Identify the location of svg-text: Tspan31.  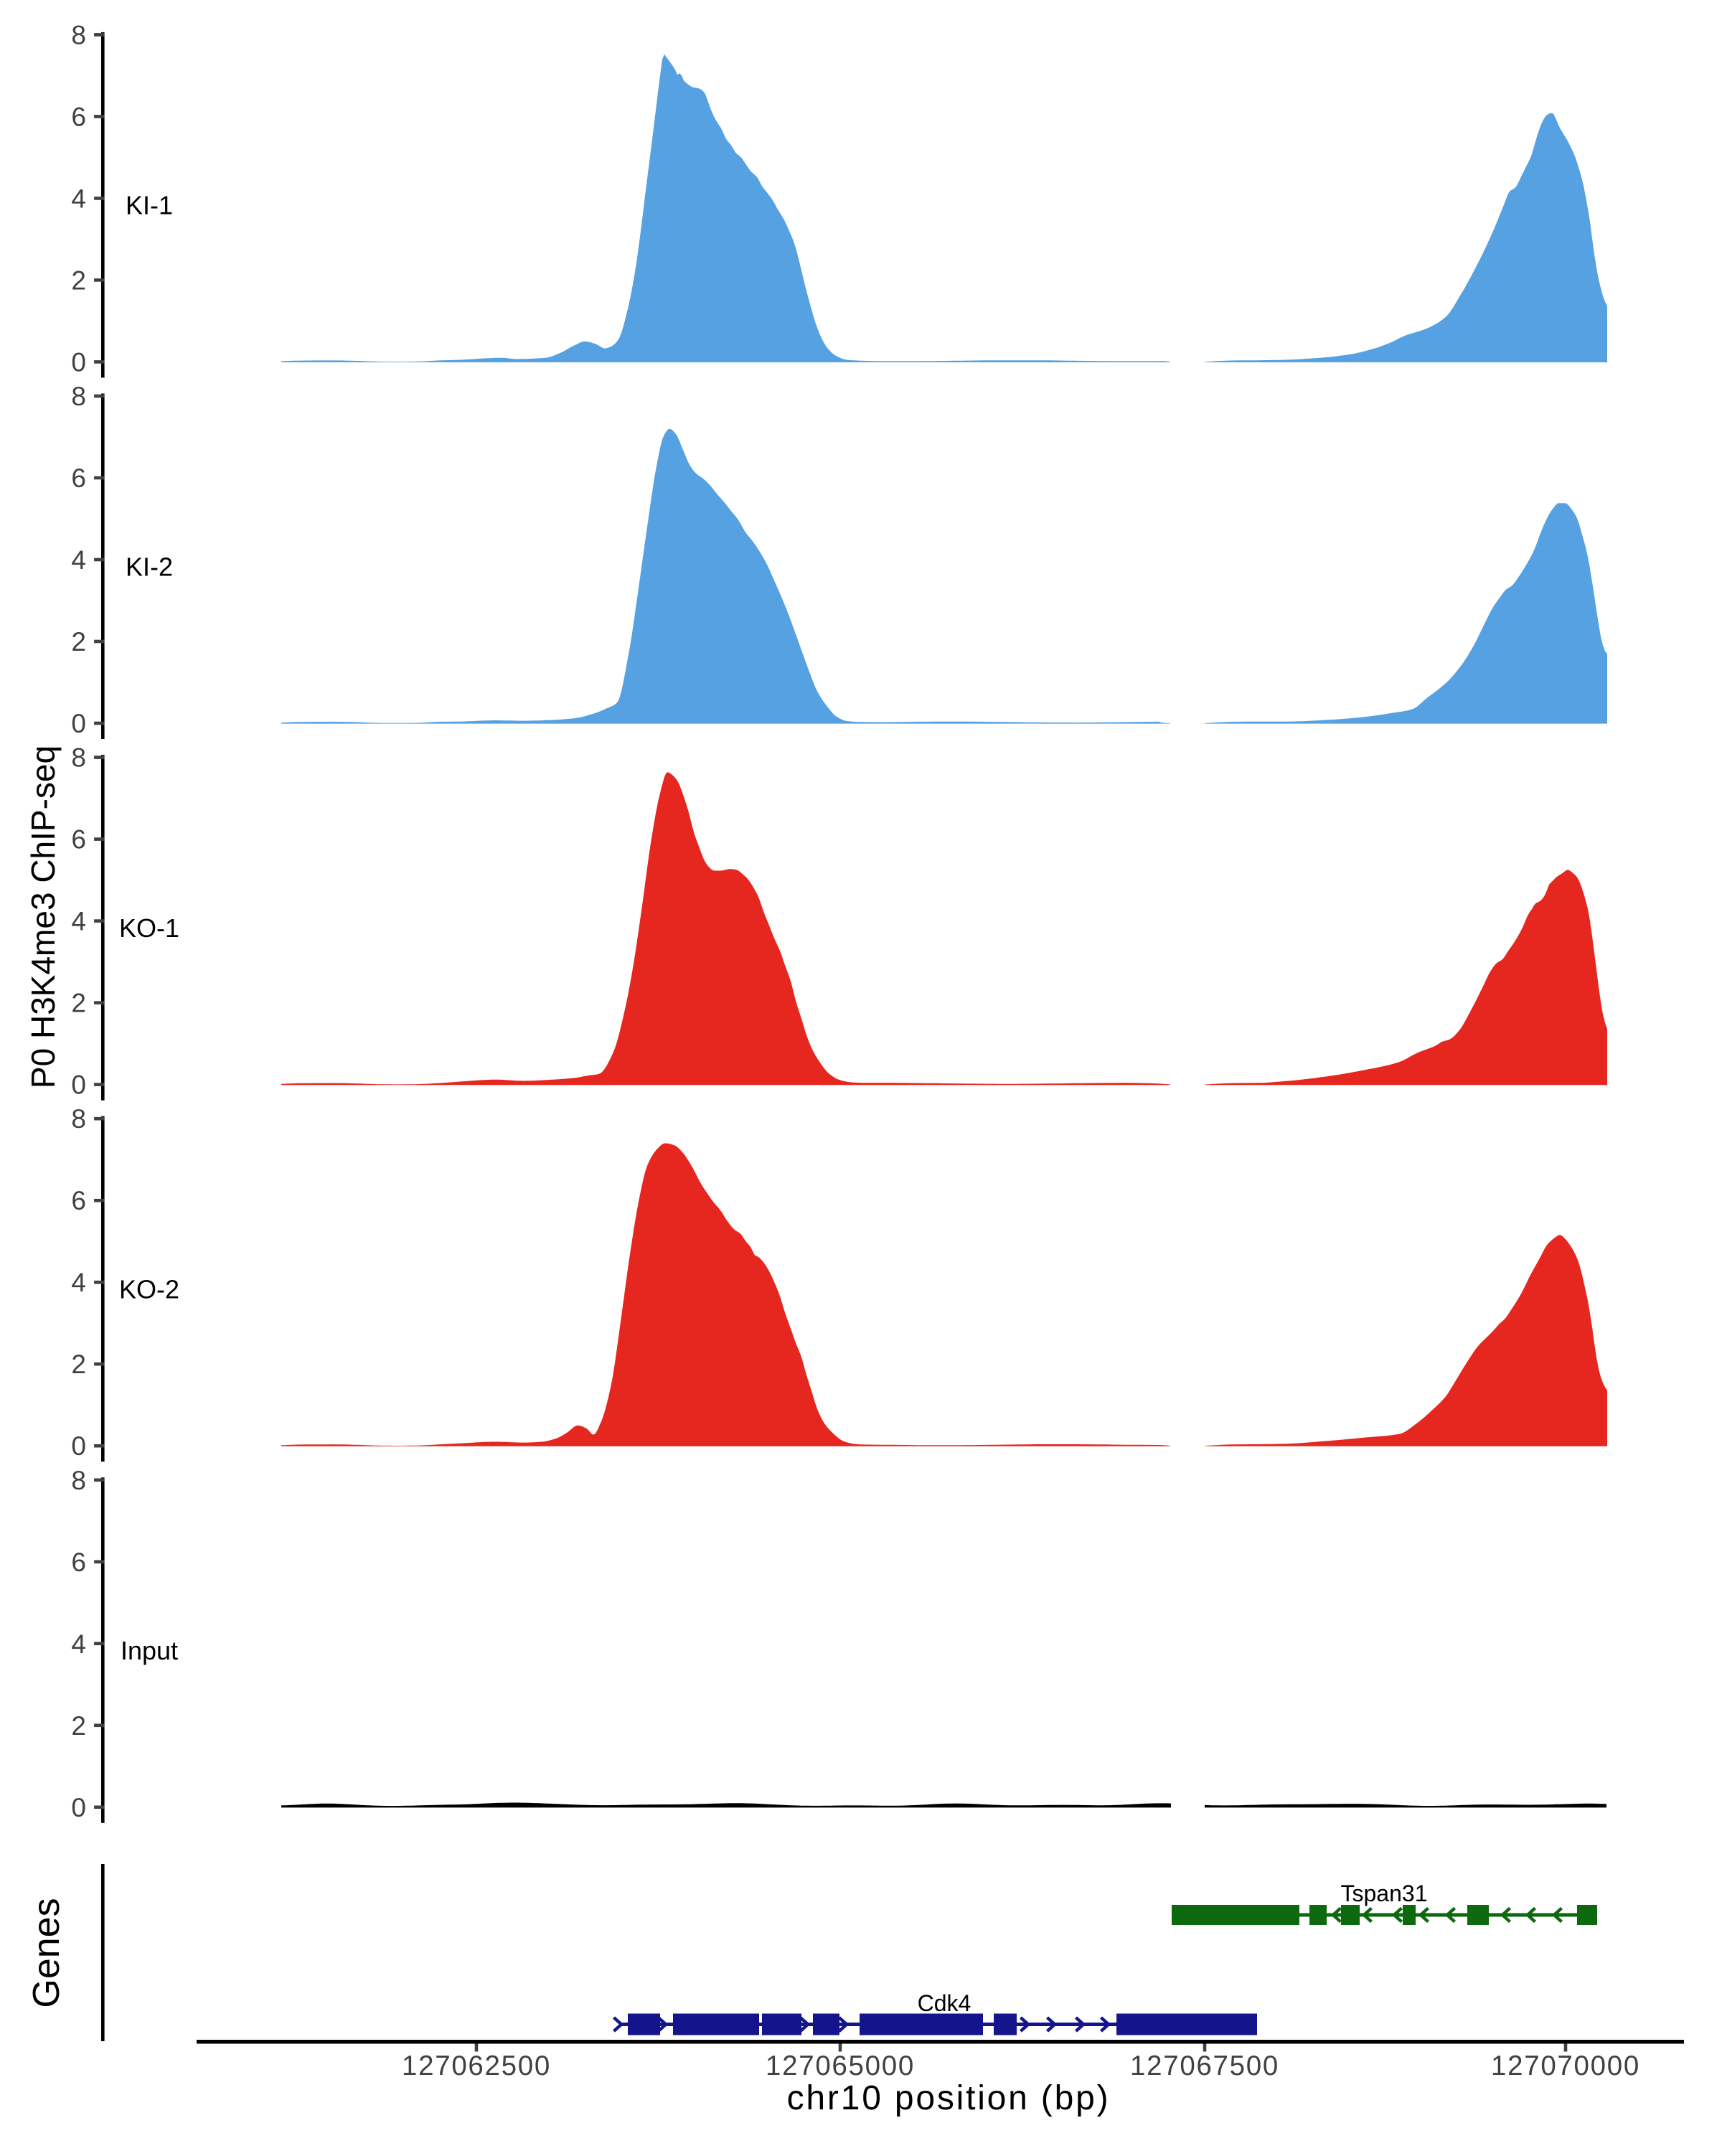
(1385, 1893).